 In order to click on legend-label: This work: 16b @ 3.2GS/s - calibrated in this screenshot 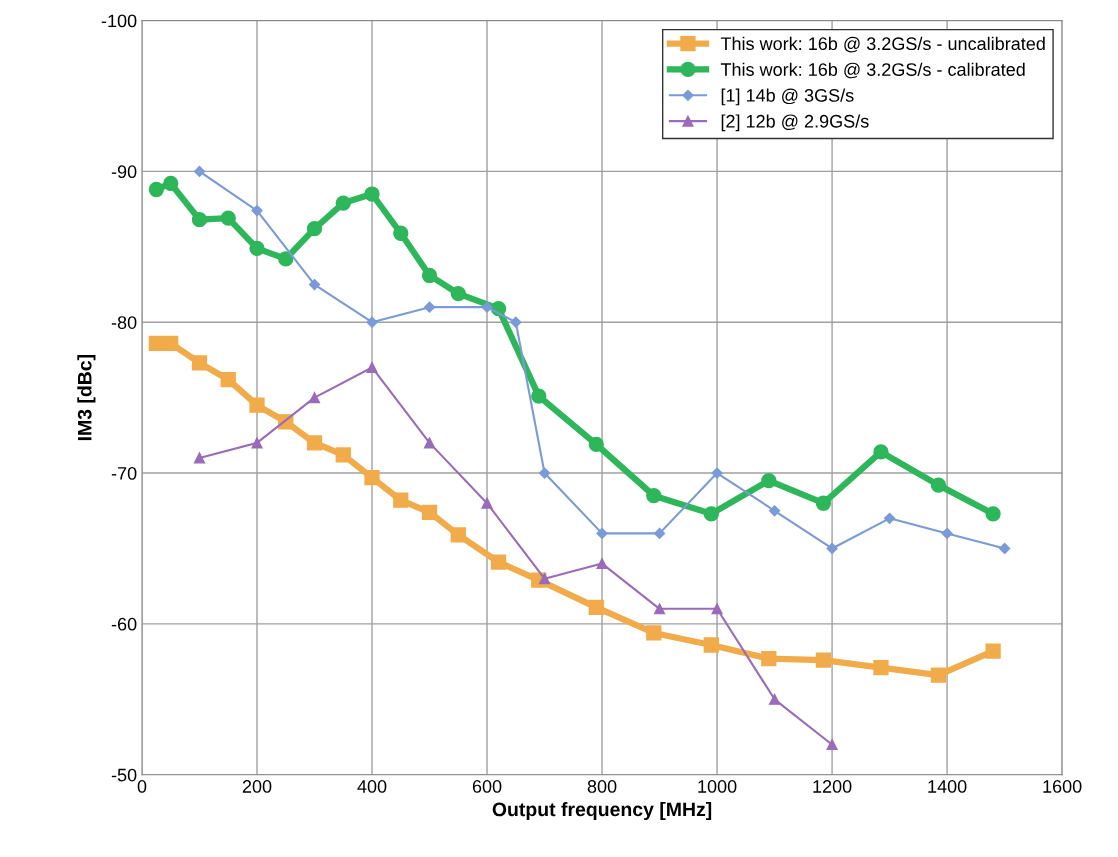, I will do `click(872, 70)`.